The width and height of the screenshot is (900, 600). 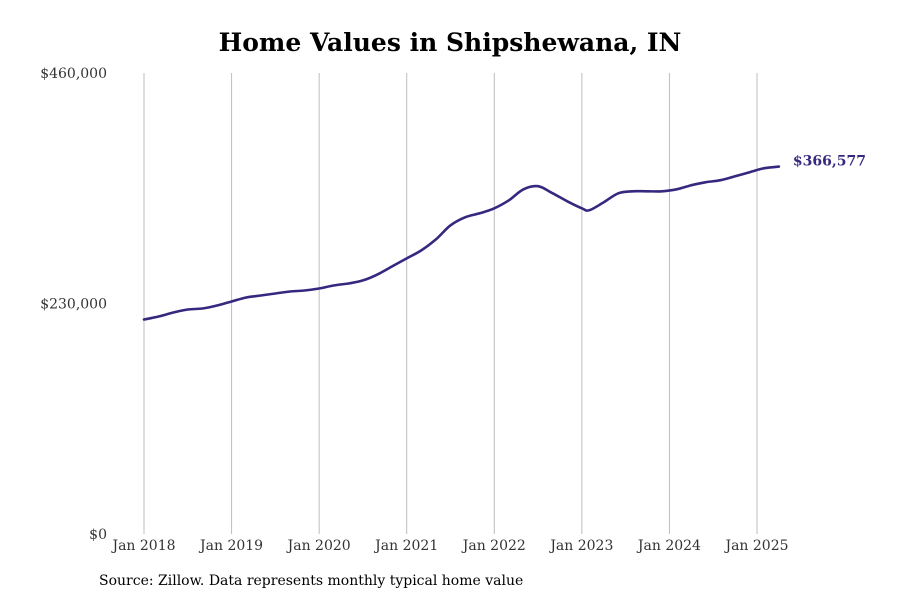 What do you see at coordinates (405, 546) in the screenshot?
I see `x-tick-label: Jan 2021` at bounding box center [405, 546].